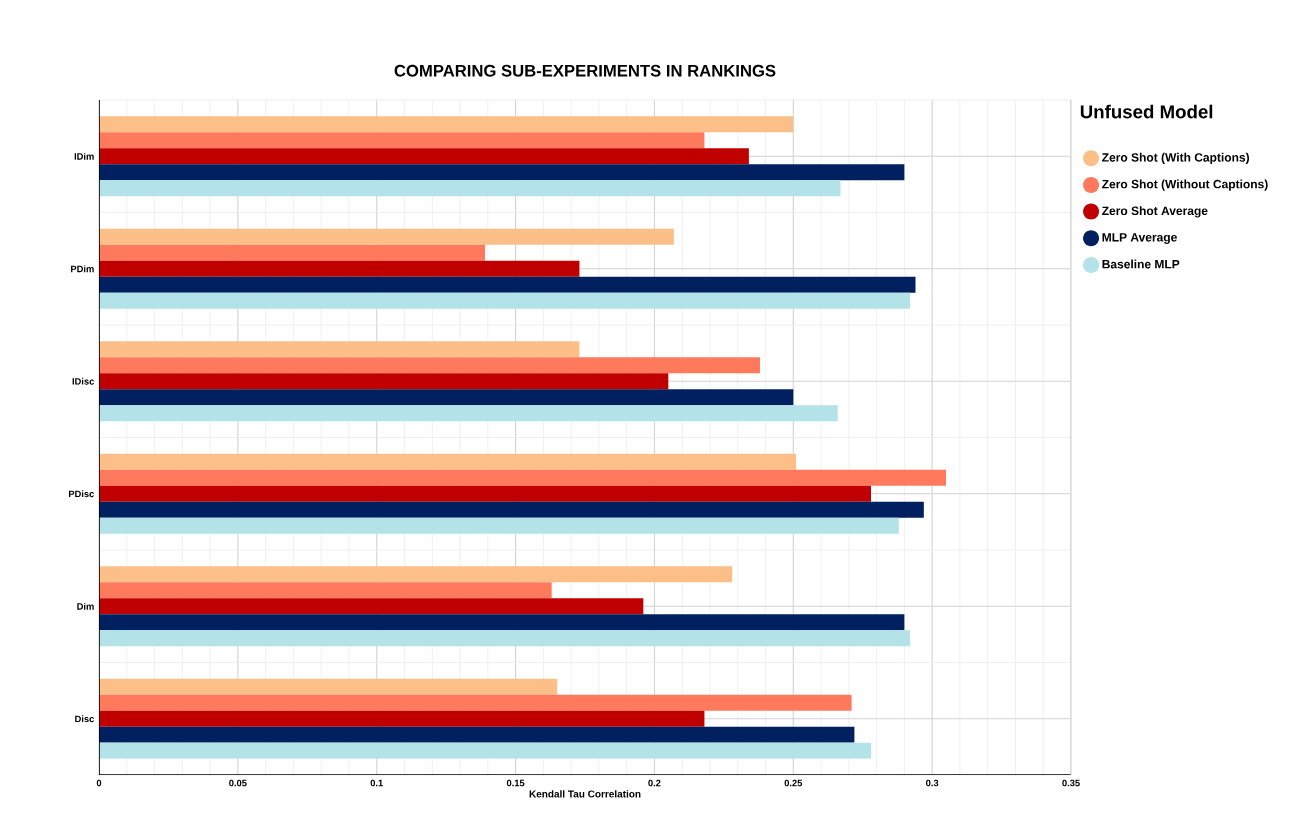  I want to click on legend-label: Zero Shot (With Captions), so click(1176, 158).